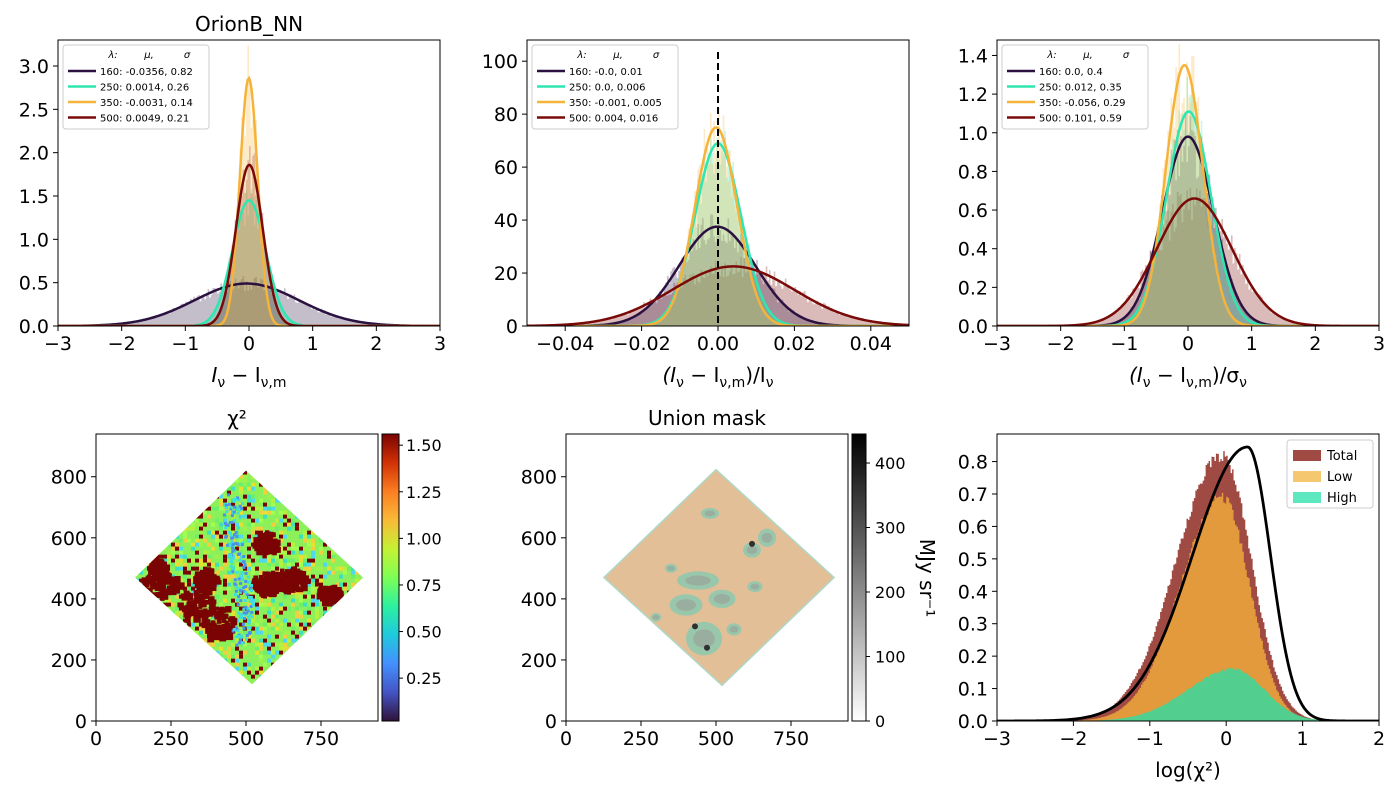  What do you see at coordinates (927, 578) in the screenshot?
I see `colorbar-label: MJy sr⁻¹` at bounding box center [927, 578].